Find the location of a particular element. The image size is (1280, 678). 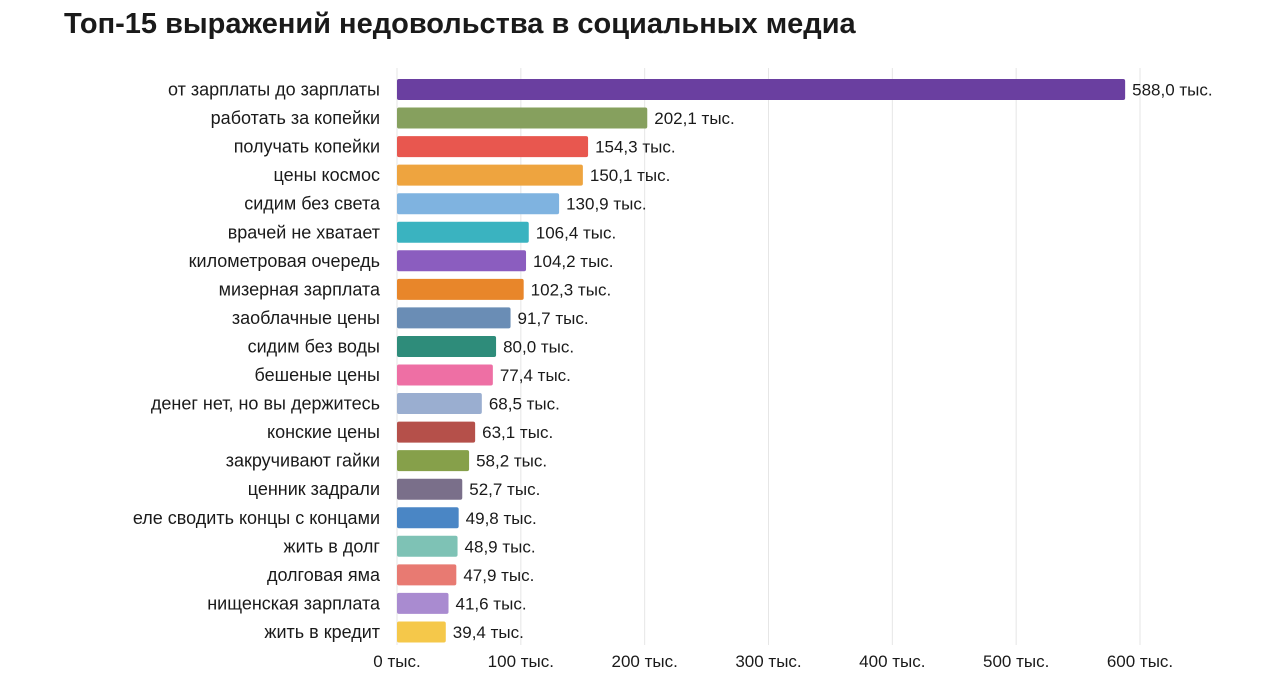

category-label: бешеные цены is located at coordinates (317, 375).